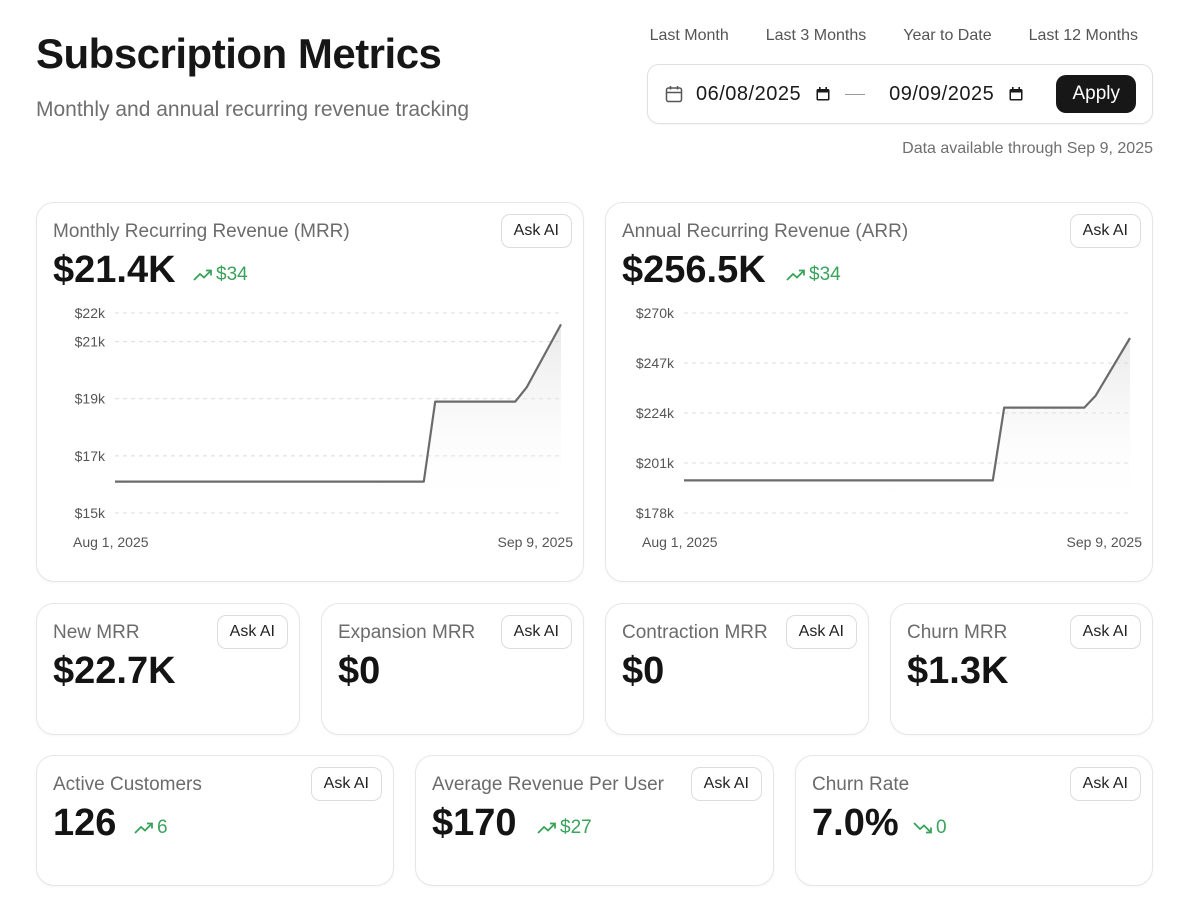 The height and width of the screenshot is (921, 1200). What do you see at coordinates (655, 513) in the screenshot?
I see `arr-y-tick-label: $178k` at bounding box center [655, 513].